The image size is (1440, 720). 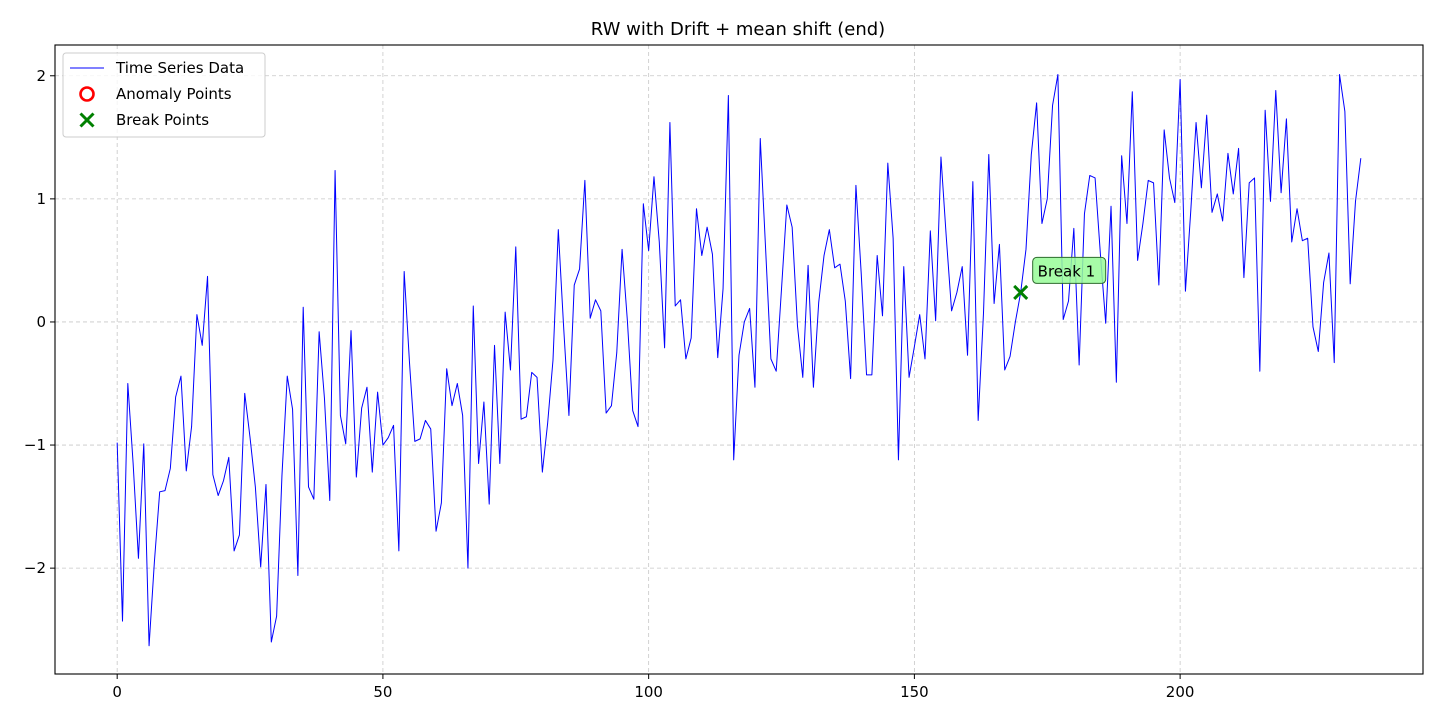 I want to click on x-tick-label: 0, so click(x=117, y=692).